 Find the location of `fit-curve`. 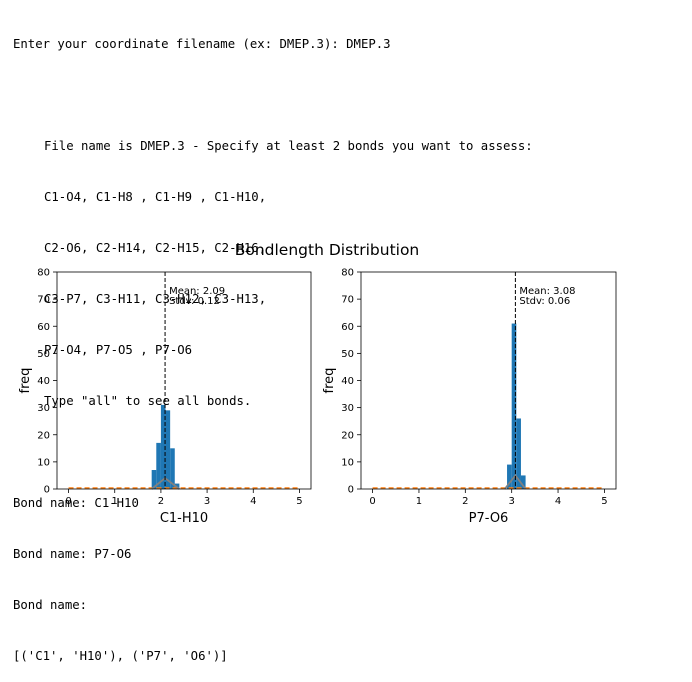

fit-curve is located at coordinates (515, 481).